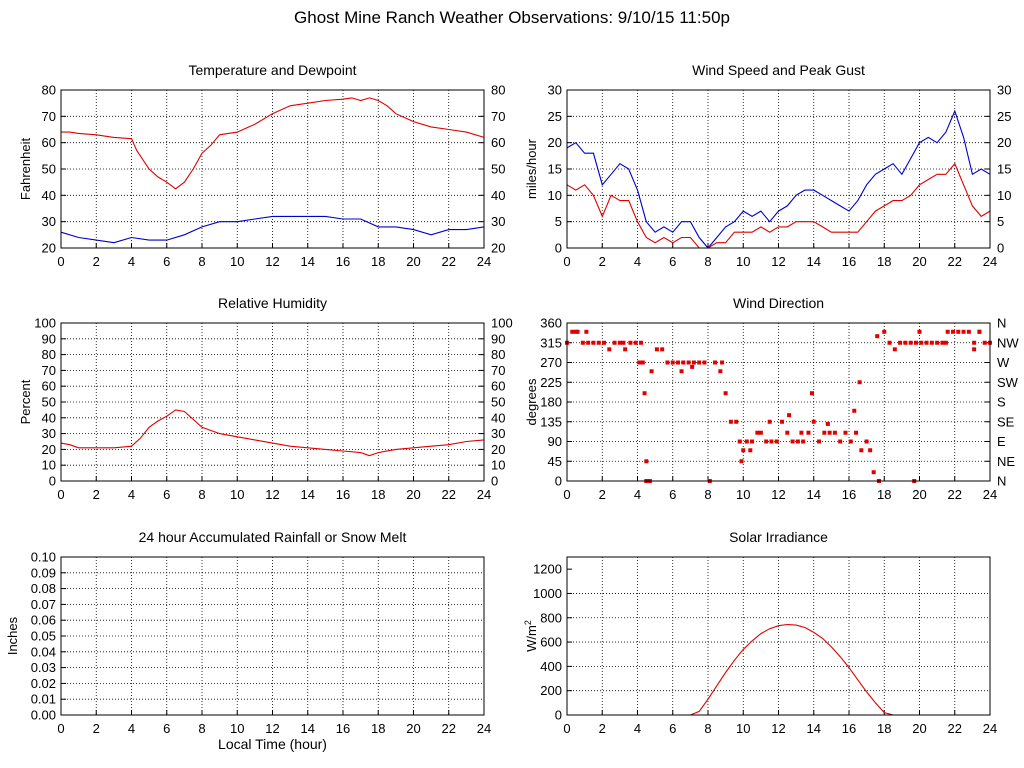 The width and height of the screenshot is (1024, 768). I want to click on y-tick-label: 360, so click(551, 323).